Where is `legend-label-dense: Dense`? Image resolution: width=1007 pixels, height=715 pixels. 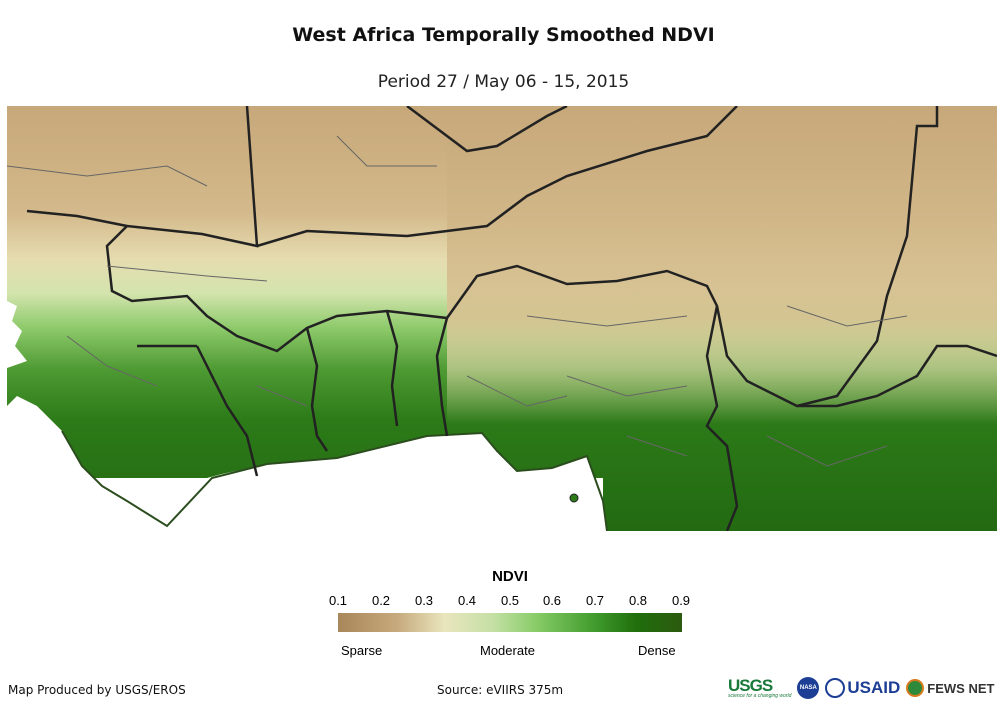
legend-label-dense: Dense is located at coordinates (657, 650).